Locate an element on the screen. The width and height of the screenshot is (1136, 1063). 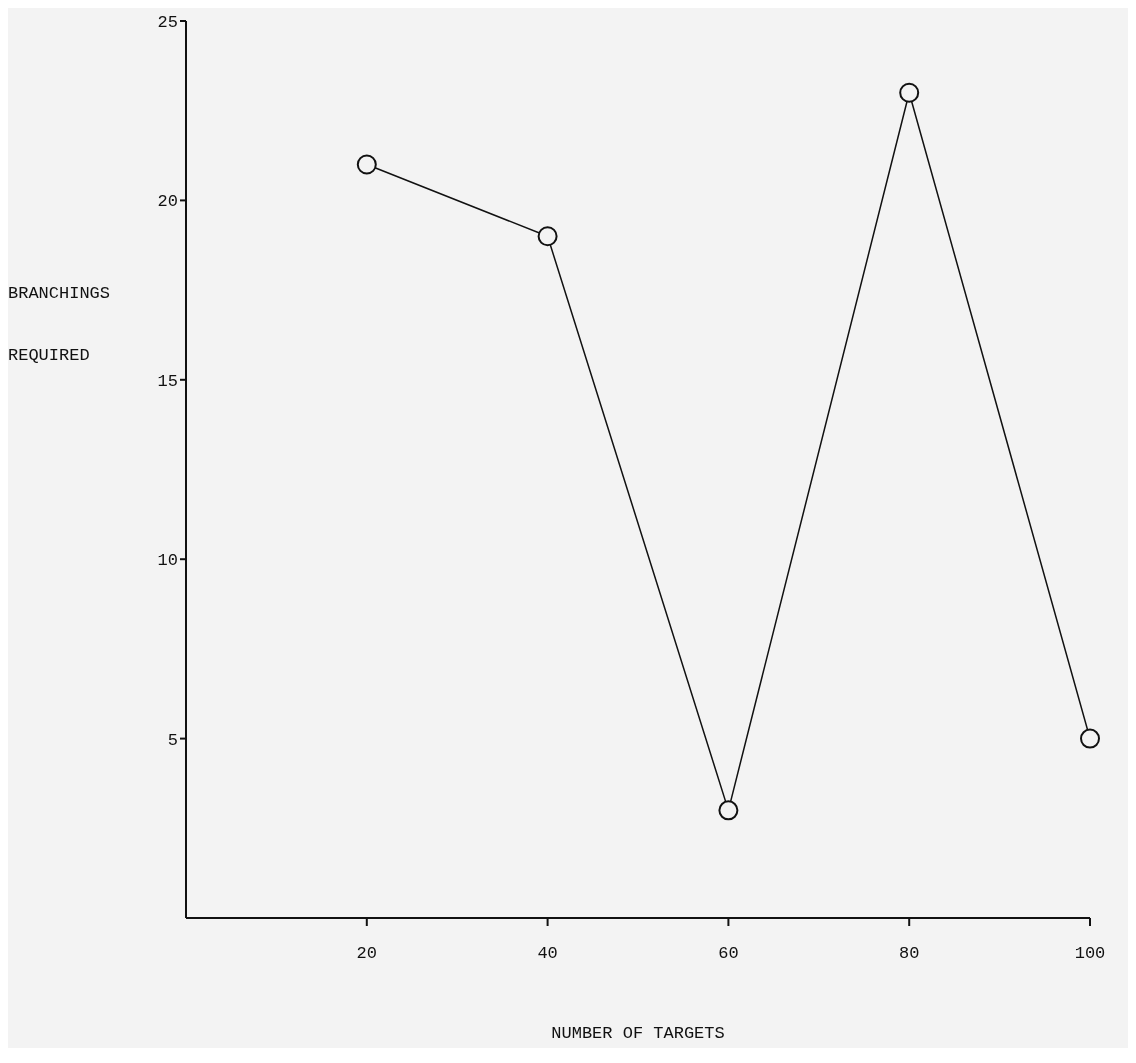
y-tick-label: 5 is located at coordinates (172, 740).